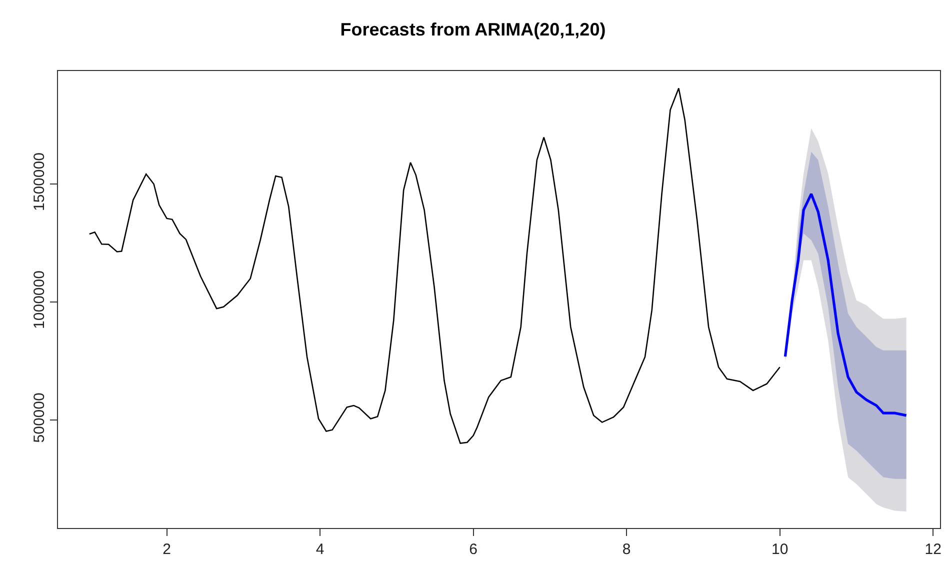 This screenshot has height=578, width=946. I want to click on x-tick-label: 2, so click(166, 549).